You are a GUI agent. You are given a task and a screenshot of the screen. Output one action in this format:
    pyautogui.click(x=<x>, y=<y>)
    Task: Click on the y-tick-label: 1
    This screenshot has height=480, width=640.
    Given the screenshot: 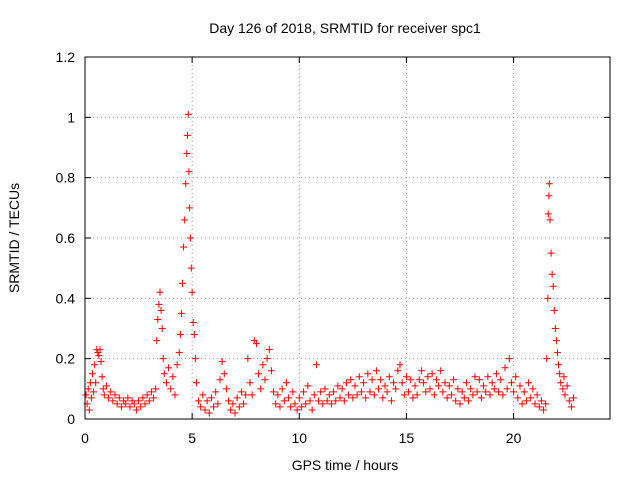 What is the action you would take?
    pyautogui.click(x=71, y=117)
    